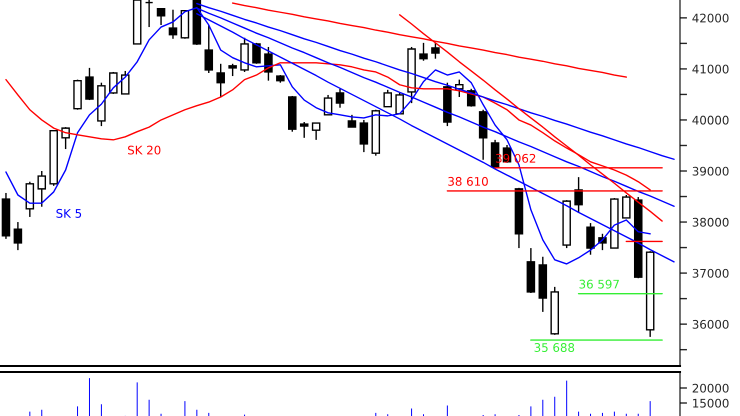 The image size is (740, 416). What do you see at coordinates (710, 120) in the screenshot?
I see `y-tick-label: 40000` at bounding box center [710, 120].